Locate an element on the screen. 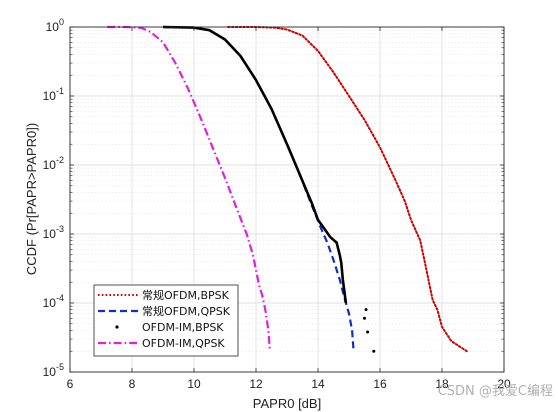 This screenshot has height=412, width=558. x-tick-label: 18 is located at coordinates (442, 384).